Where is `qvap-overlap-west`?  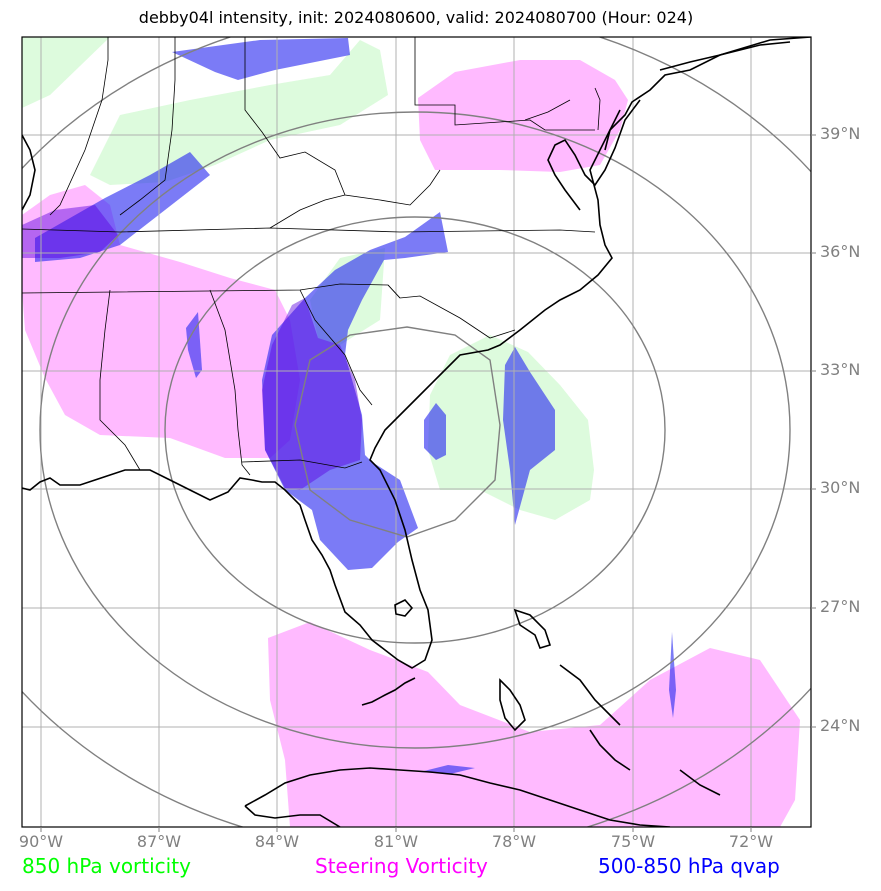 qvap-overlap-west is located at coordinates (70, 231).